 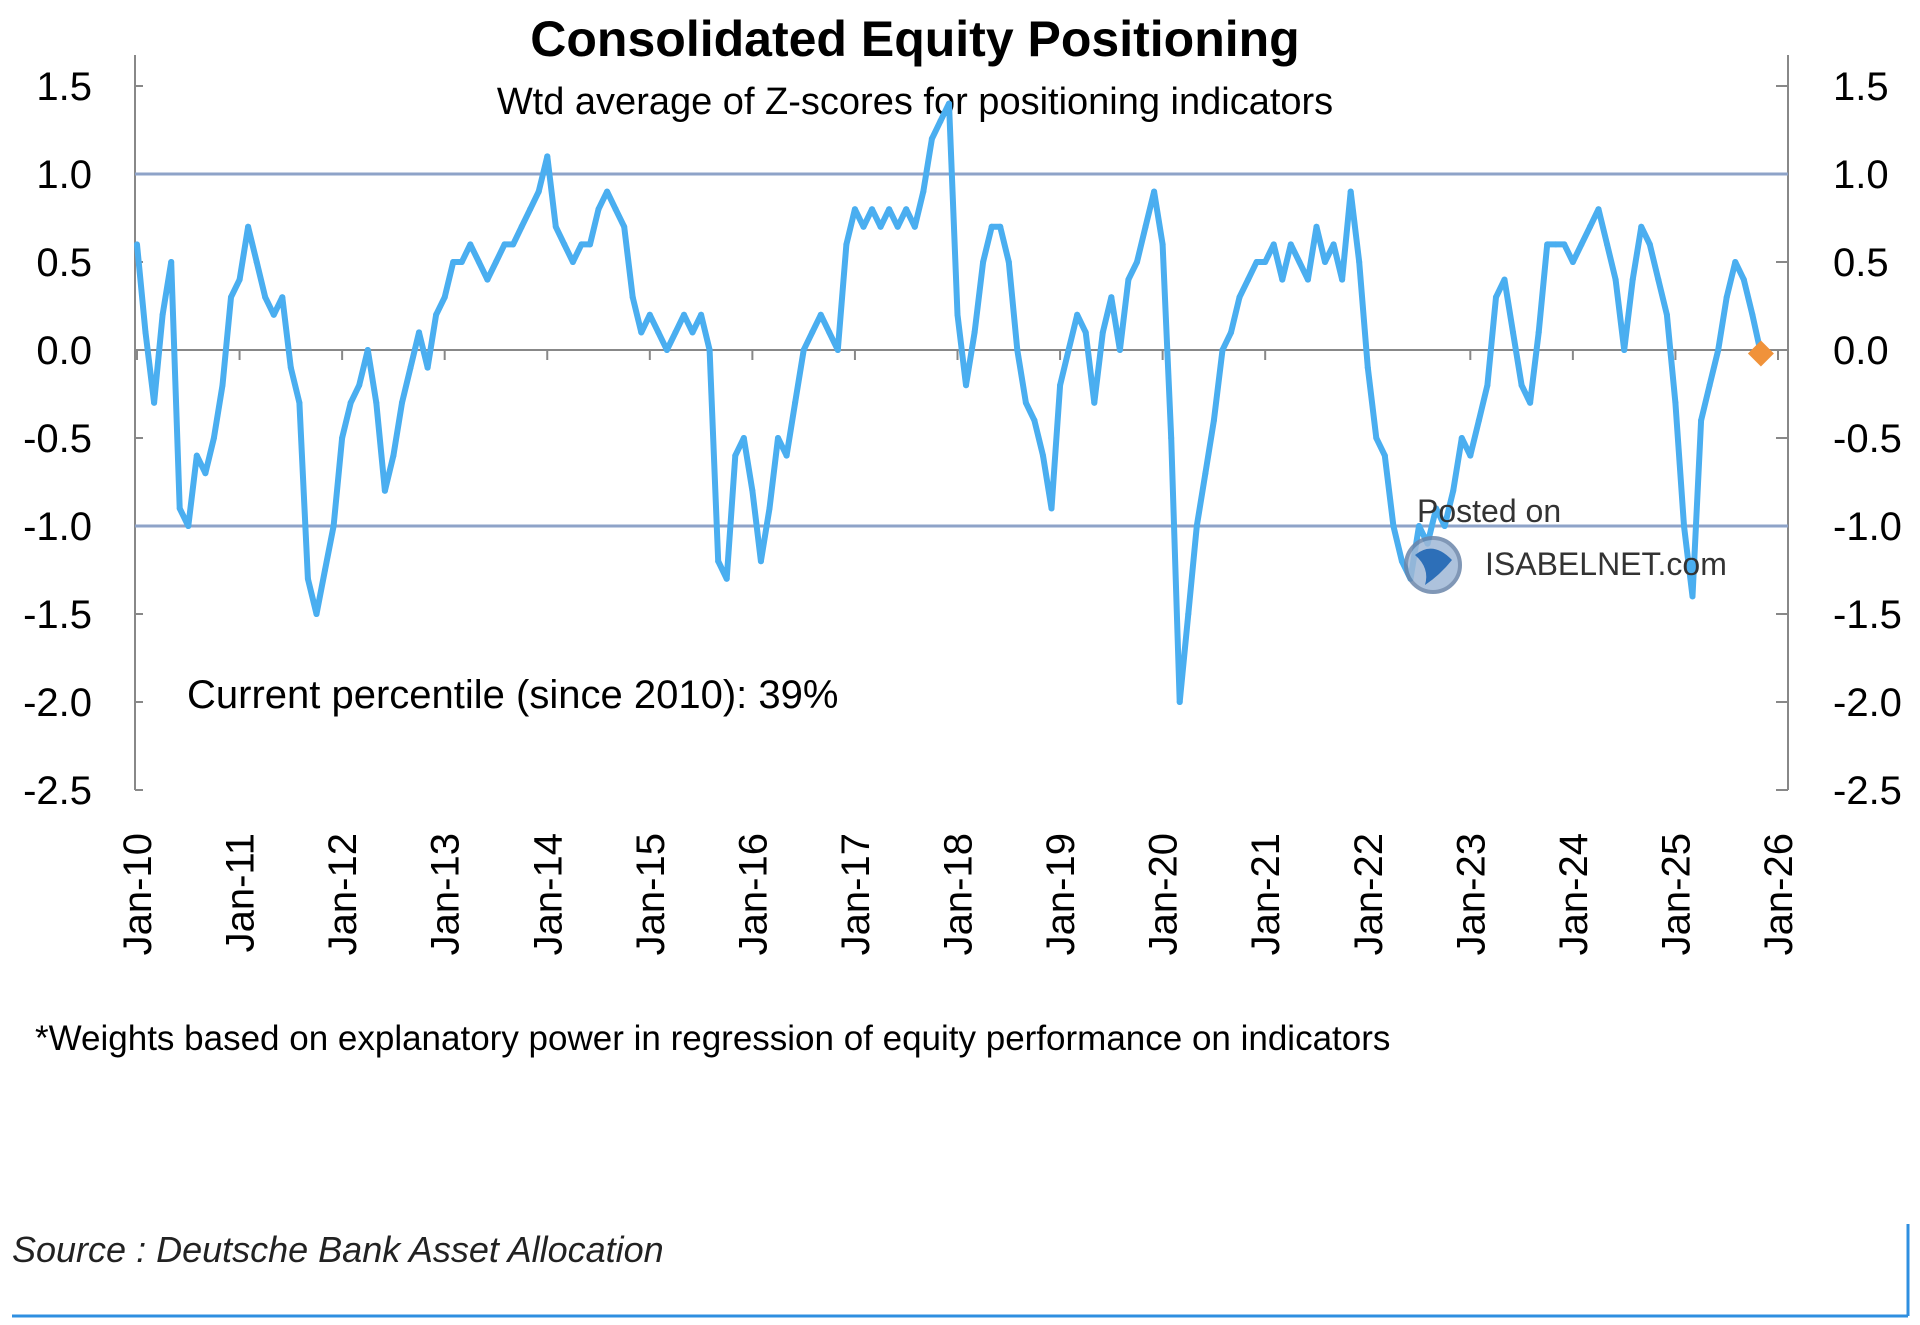 What do you see at coordinates (64, 263) in the screenshot?
I see `left-y-tick-label: 0.5` at bounding box center [64, 263].